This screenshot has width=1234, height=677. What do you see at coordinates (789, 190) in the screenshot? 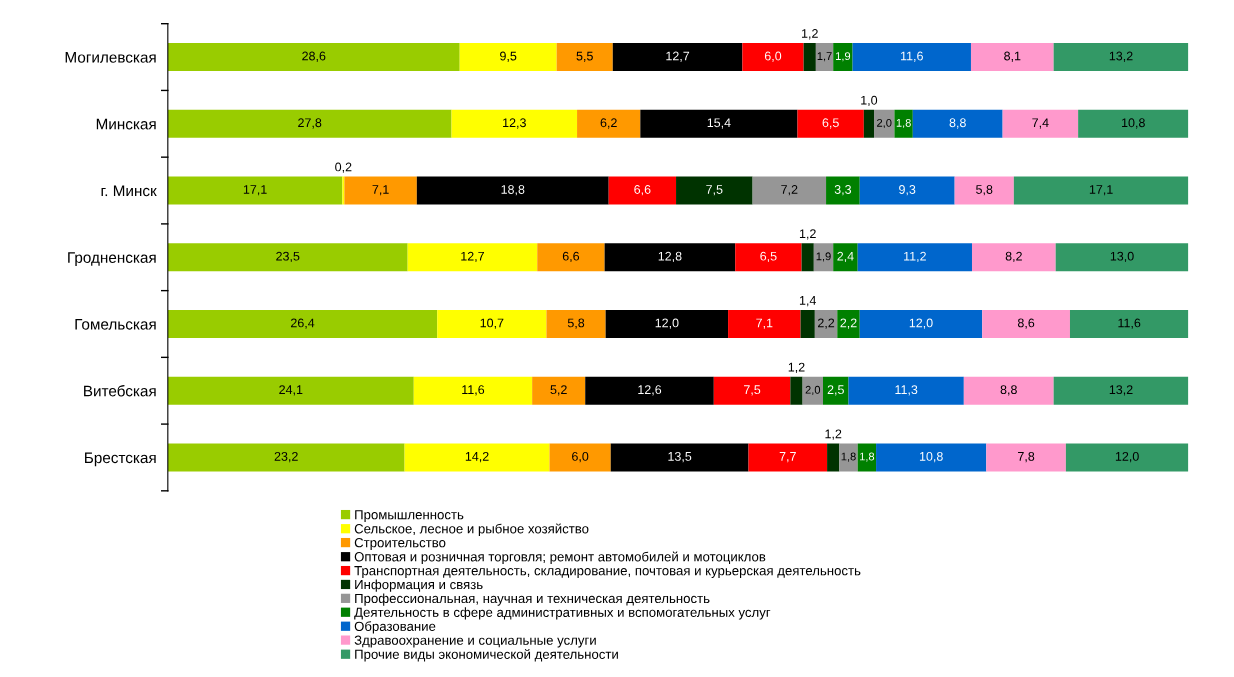
I see `data-label: 7,2` at bounding box center [789, 190].